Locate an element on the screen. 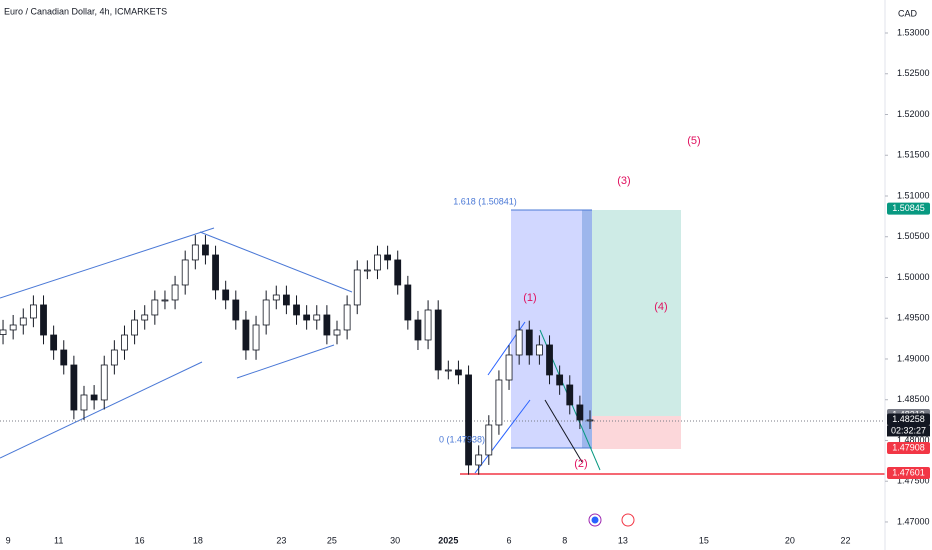  y-tick-label: 1.53000 is located at coordinates (913, 32).